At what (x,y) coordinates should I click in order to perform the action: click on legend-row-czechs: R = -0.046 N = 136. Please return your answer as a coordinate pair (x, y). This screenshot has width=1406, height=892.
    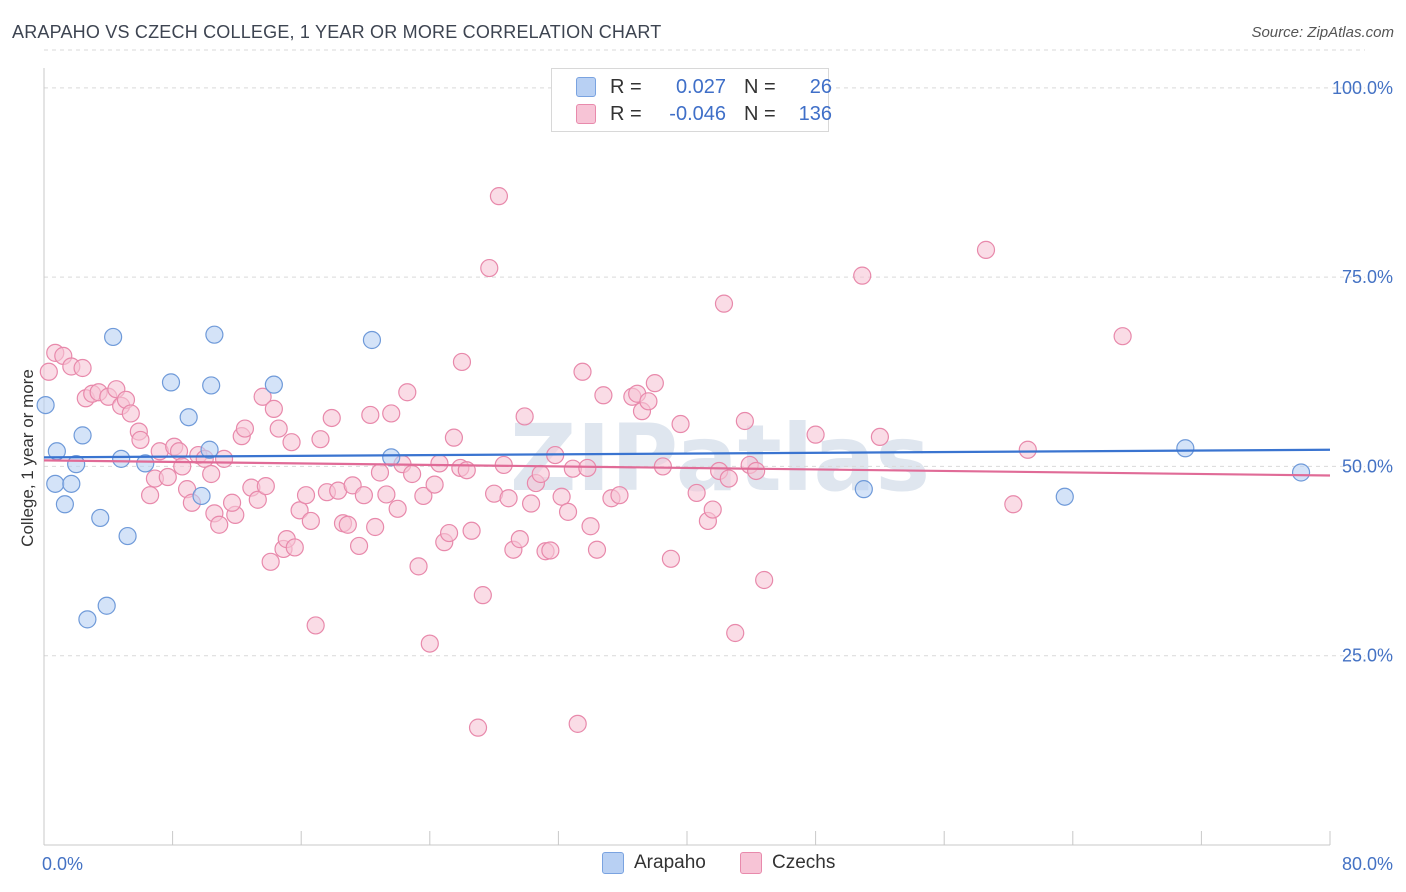
    Looking at the image, I should click on (704, 114).